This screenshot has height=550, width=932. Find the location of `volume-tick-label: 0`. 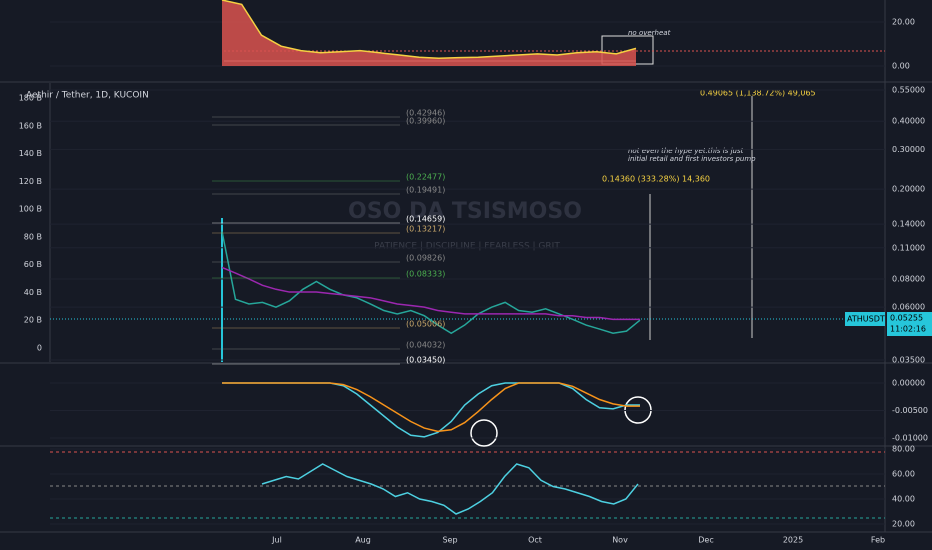

volume-tick-label: 0 is located at coordinates (39, 348).